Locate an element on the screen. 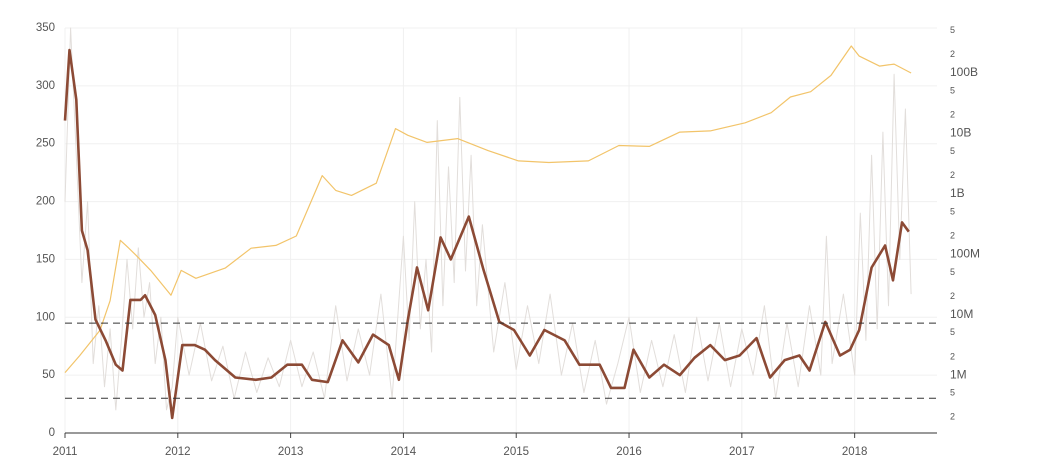 The width and height of the screenshot is (1053, 474). y-tick-label: 0 is located at coordinates (52, 433).